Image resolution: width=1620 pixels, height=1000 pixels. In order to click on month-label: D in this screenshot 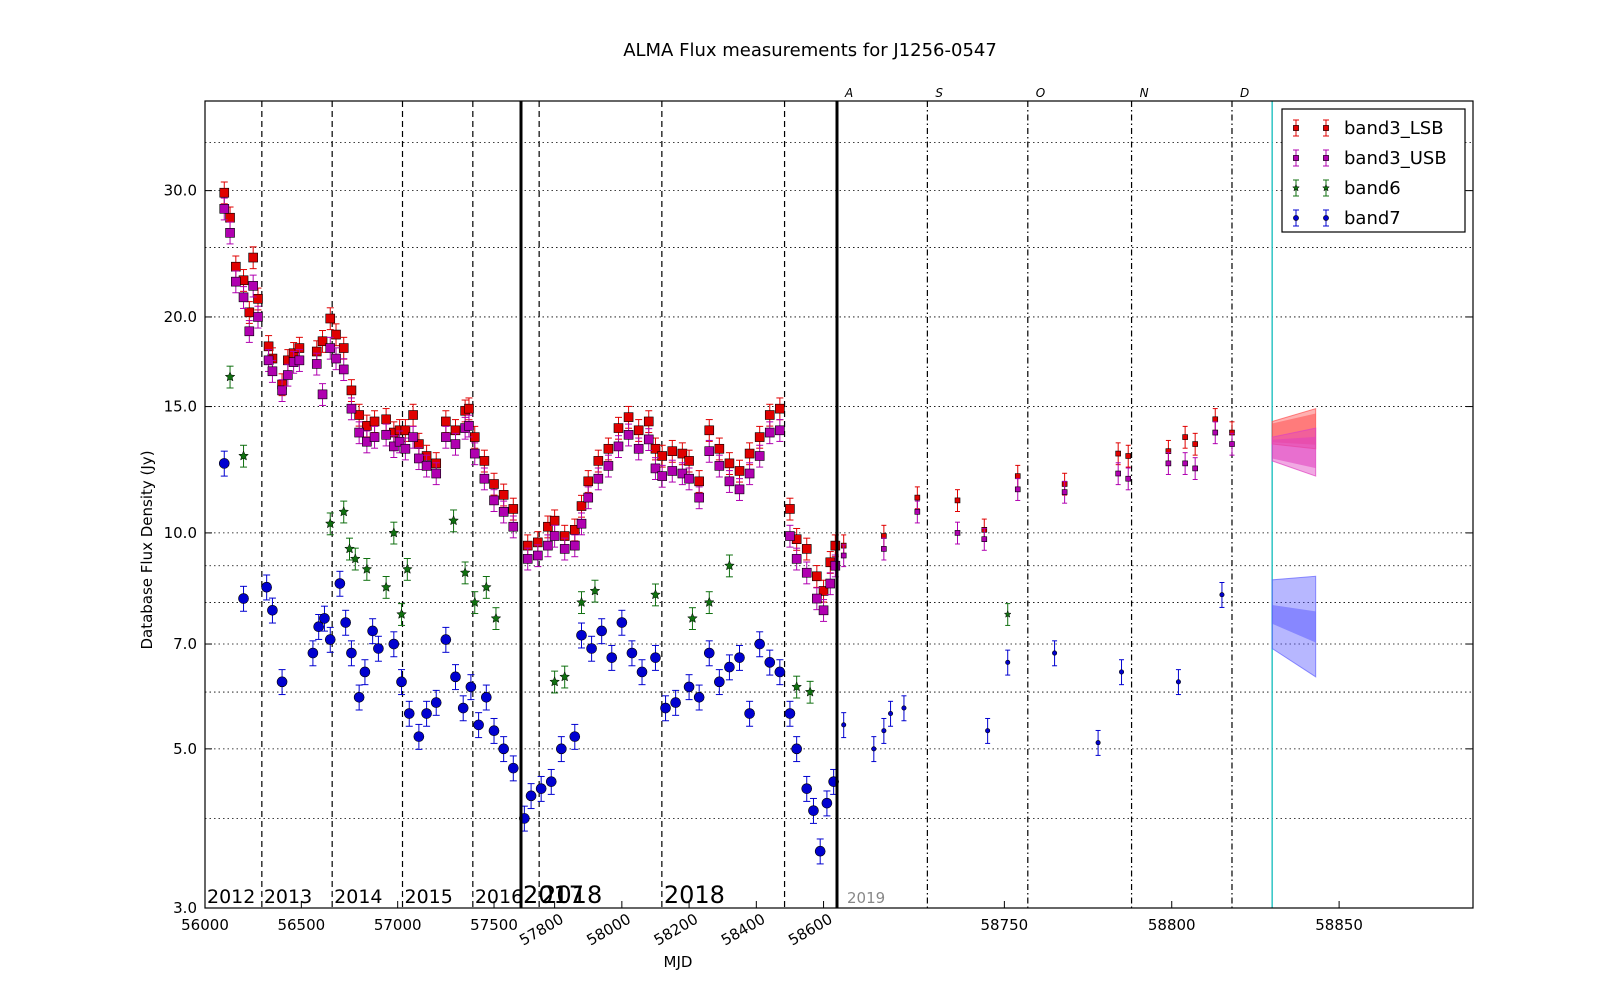, I will do `click(1244, 93)`.